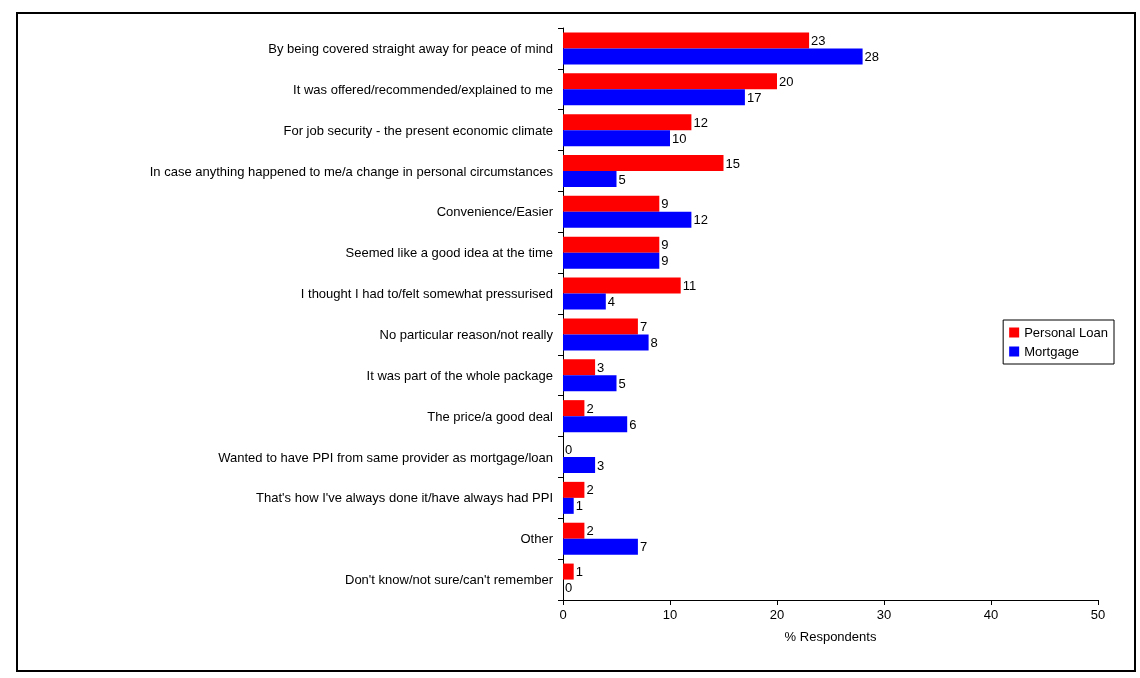 This screenshot has width=1140, height=678. I want to click on data-label: 20, so click(786, 81).